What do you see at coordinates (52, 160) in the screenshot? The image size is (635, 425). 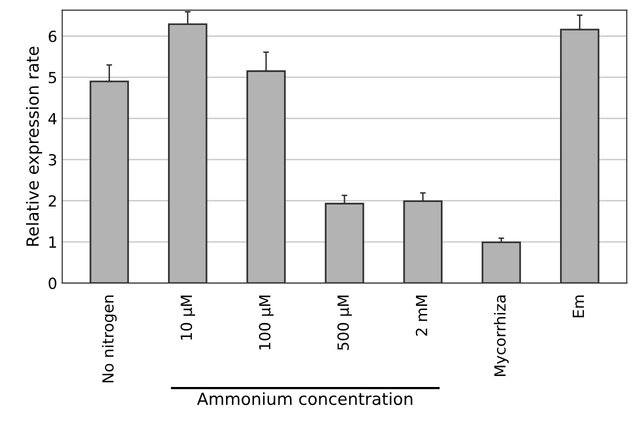 I see `y-tick-label: 3` at bounding box center [52, 160].